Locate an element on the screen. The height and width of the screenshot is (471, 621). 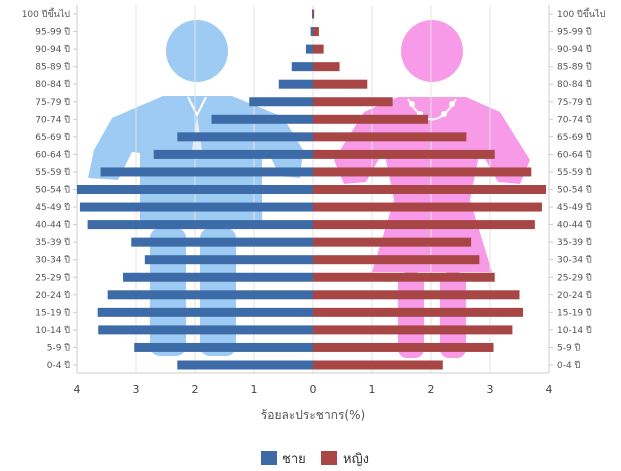
category-label-left: 100 ปีขึ้นไป is located at coordinates (46, 13).